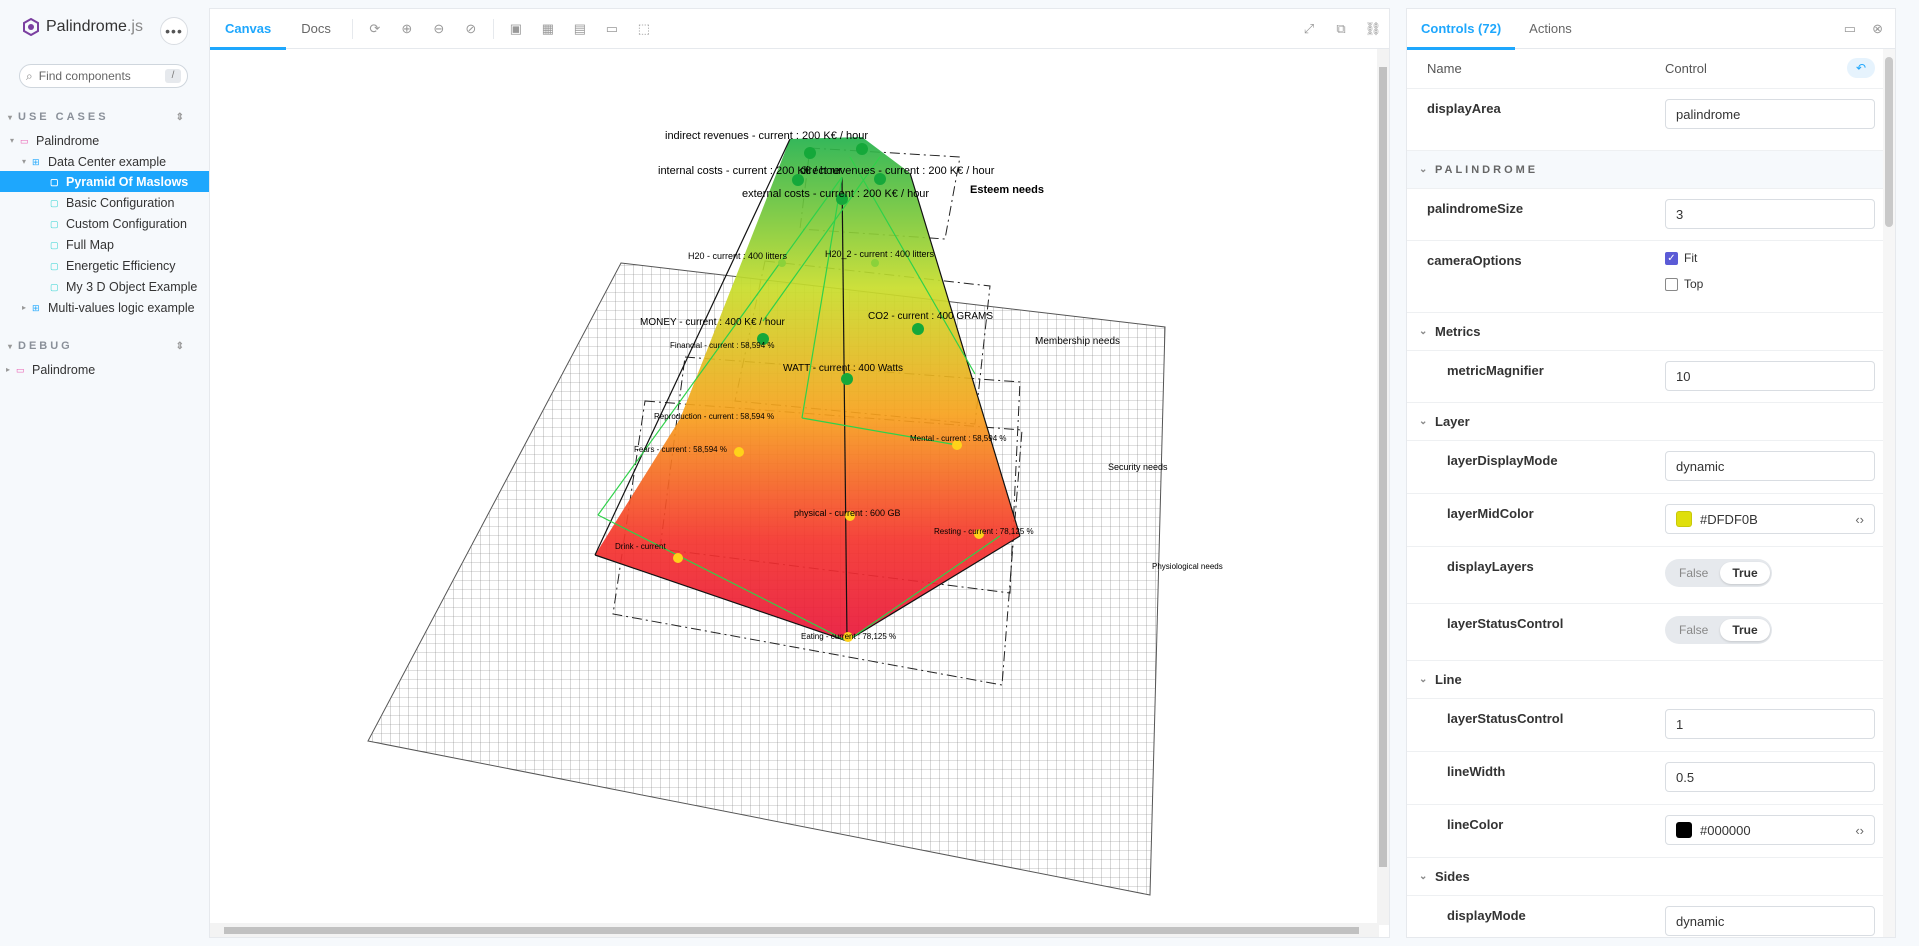 The image size is (1919, 946). Describe the element at coordinates (1341, 28) in the screenshot. I see `open-new-tab-icon: ⧉` at that location.